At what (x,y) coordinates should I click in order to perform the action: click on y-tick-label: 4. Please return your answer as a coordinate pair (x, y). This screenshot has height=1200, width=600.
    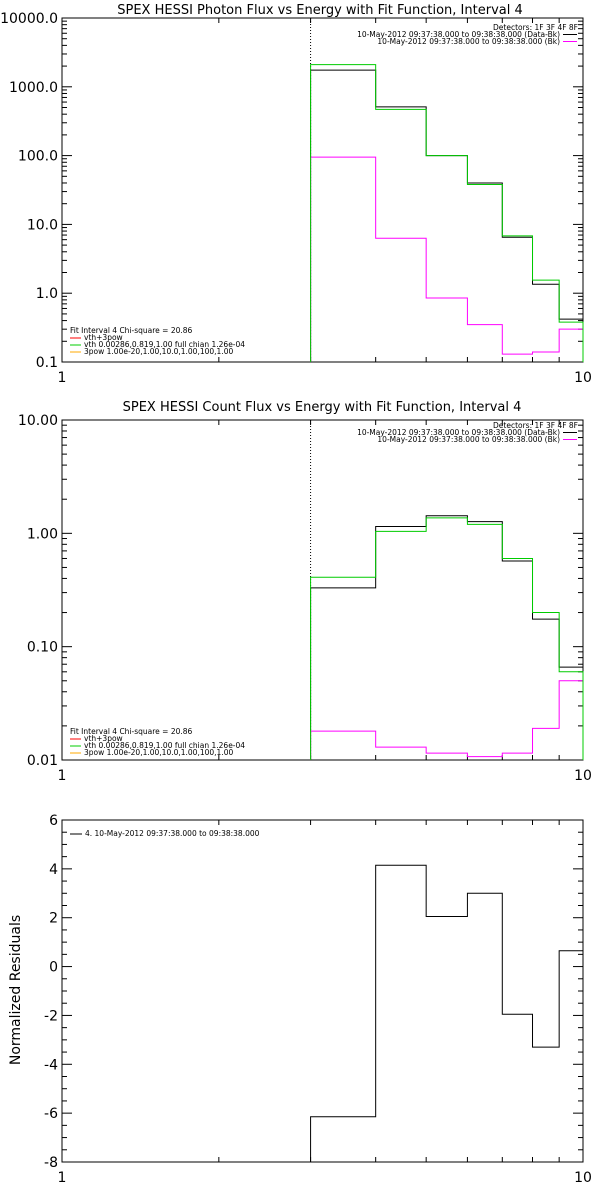
    Looking at the image, I should click on (53, 870).